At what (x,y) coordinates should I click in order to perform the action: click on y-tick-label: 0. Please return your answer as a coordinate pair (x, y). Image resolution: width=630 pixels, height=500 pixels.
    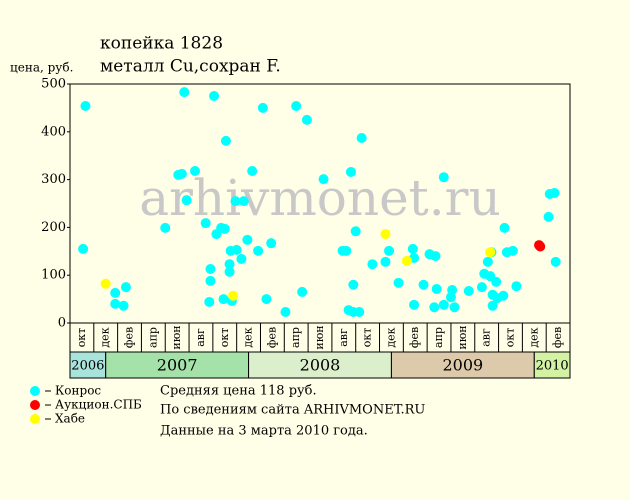
    Looking at the image, I should click on (62, 323).